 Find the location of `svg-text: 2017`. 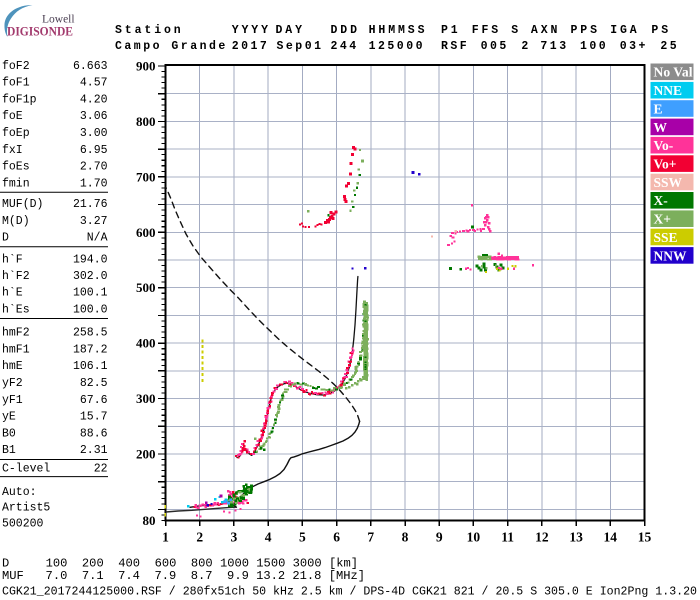

svg-text: 2017 is located at coordinates (251, 46).